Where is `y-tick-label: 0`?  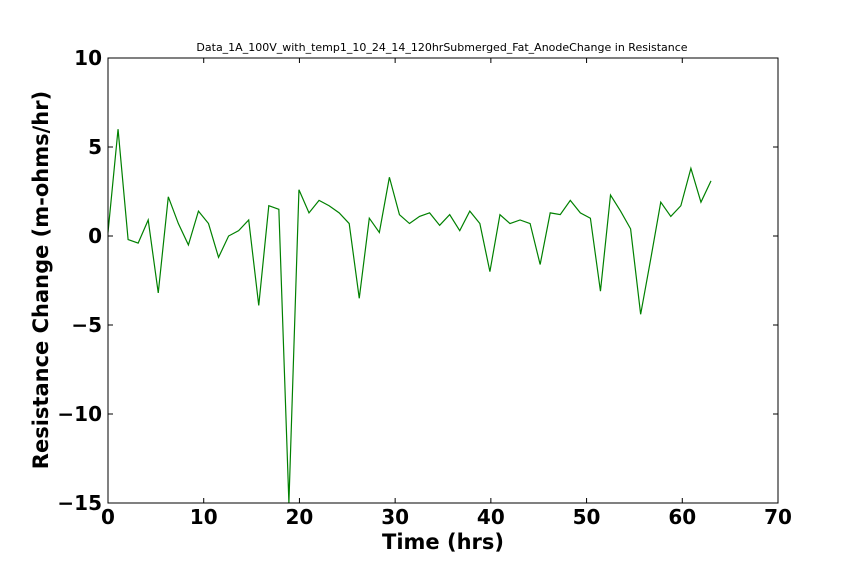 y-tick-label: 0 is located at coordinates (95, 236).